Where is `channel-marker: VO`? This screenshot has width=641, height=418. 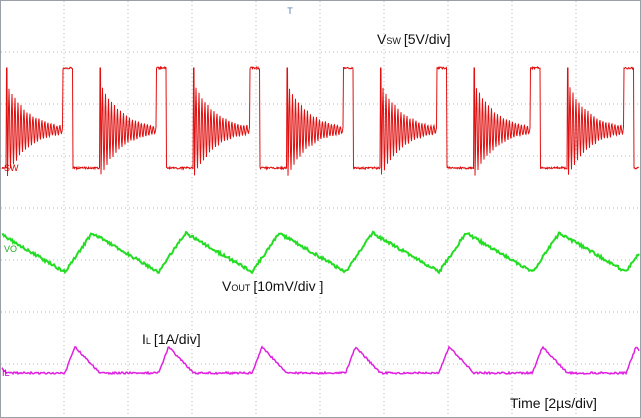 channel-marker: VO is located at coordinates (10, 249).